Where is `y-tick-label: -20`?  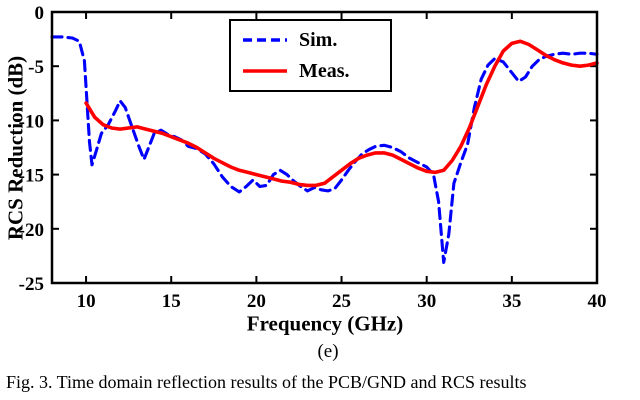
y-tick-label: -20 is located at coordinates (31, 230).